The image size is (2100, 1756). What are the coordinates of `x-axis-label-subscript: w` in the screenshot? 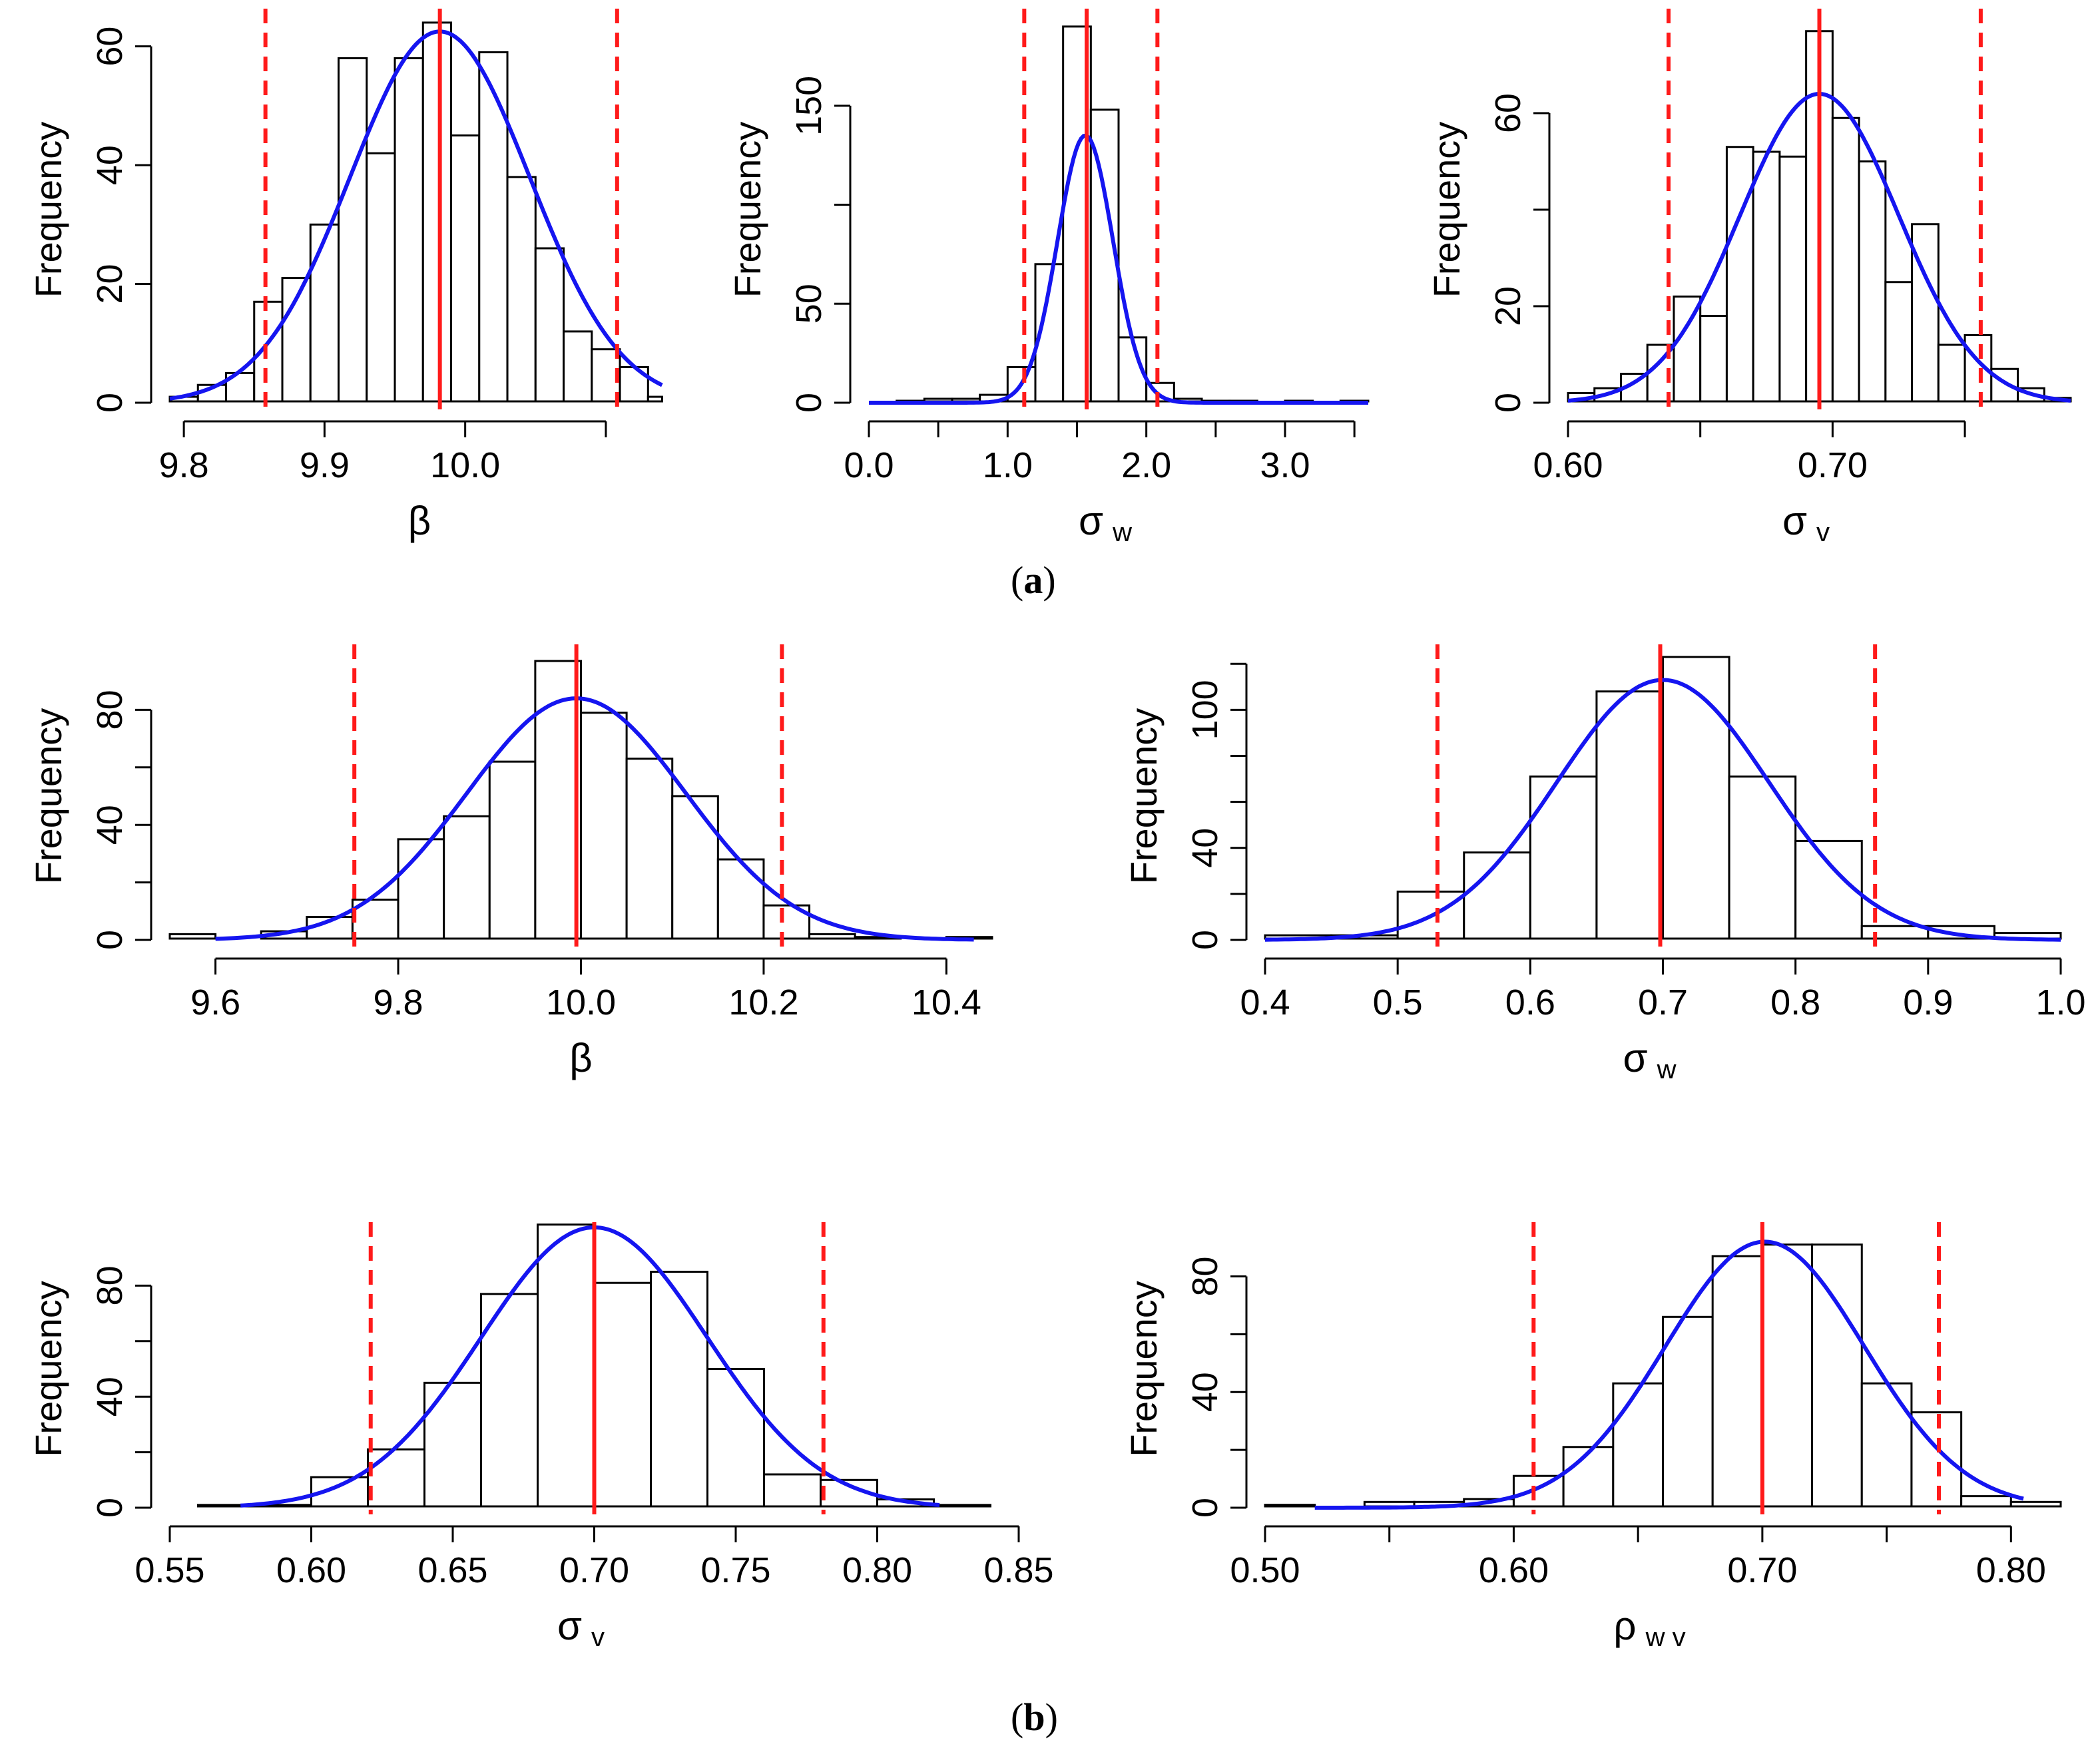 It's located at (1122, 532).